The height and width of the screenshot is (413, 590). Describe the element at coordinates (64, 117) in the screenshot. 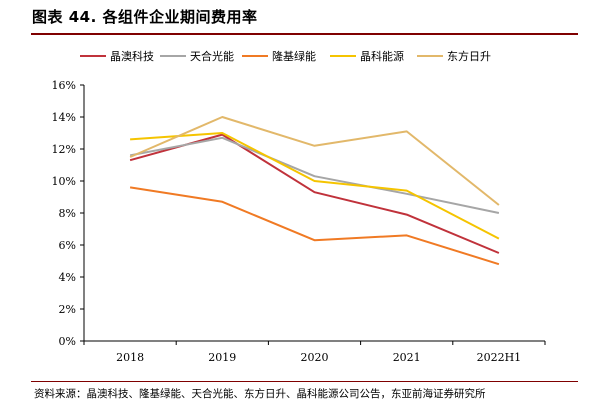

I see `y-tick-label: 14%` at that location.